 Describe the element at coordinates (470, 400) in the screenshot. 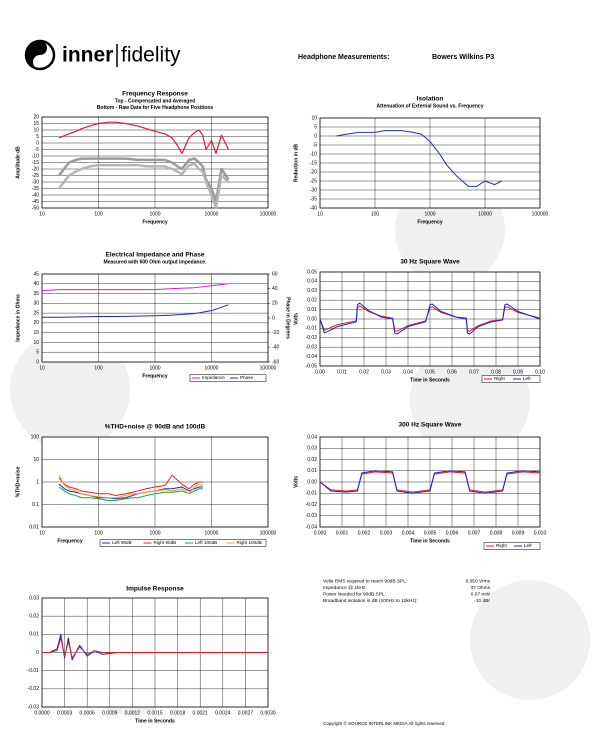

I see `watermark` at that location.